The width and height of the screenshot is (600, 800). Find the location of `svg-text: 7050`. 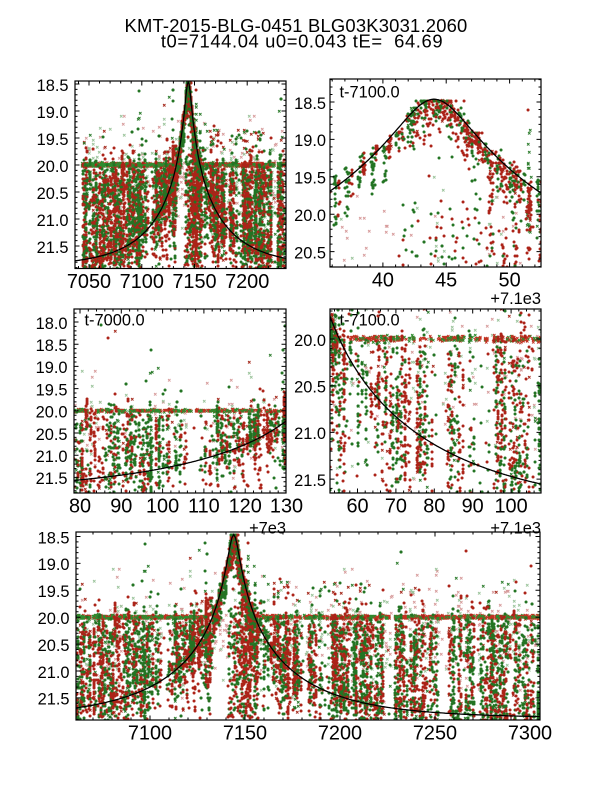

svg-text: 7050 is located at coordinates (89, 282).